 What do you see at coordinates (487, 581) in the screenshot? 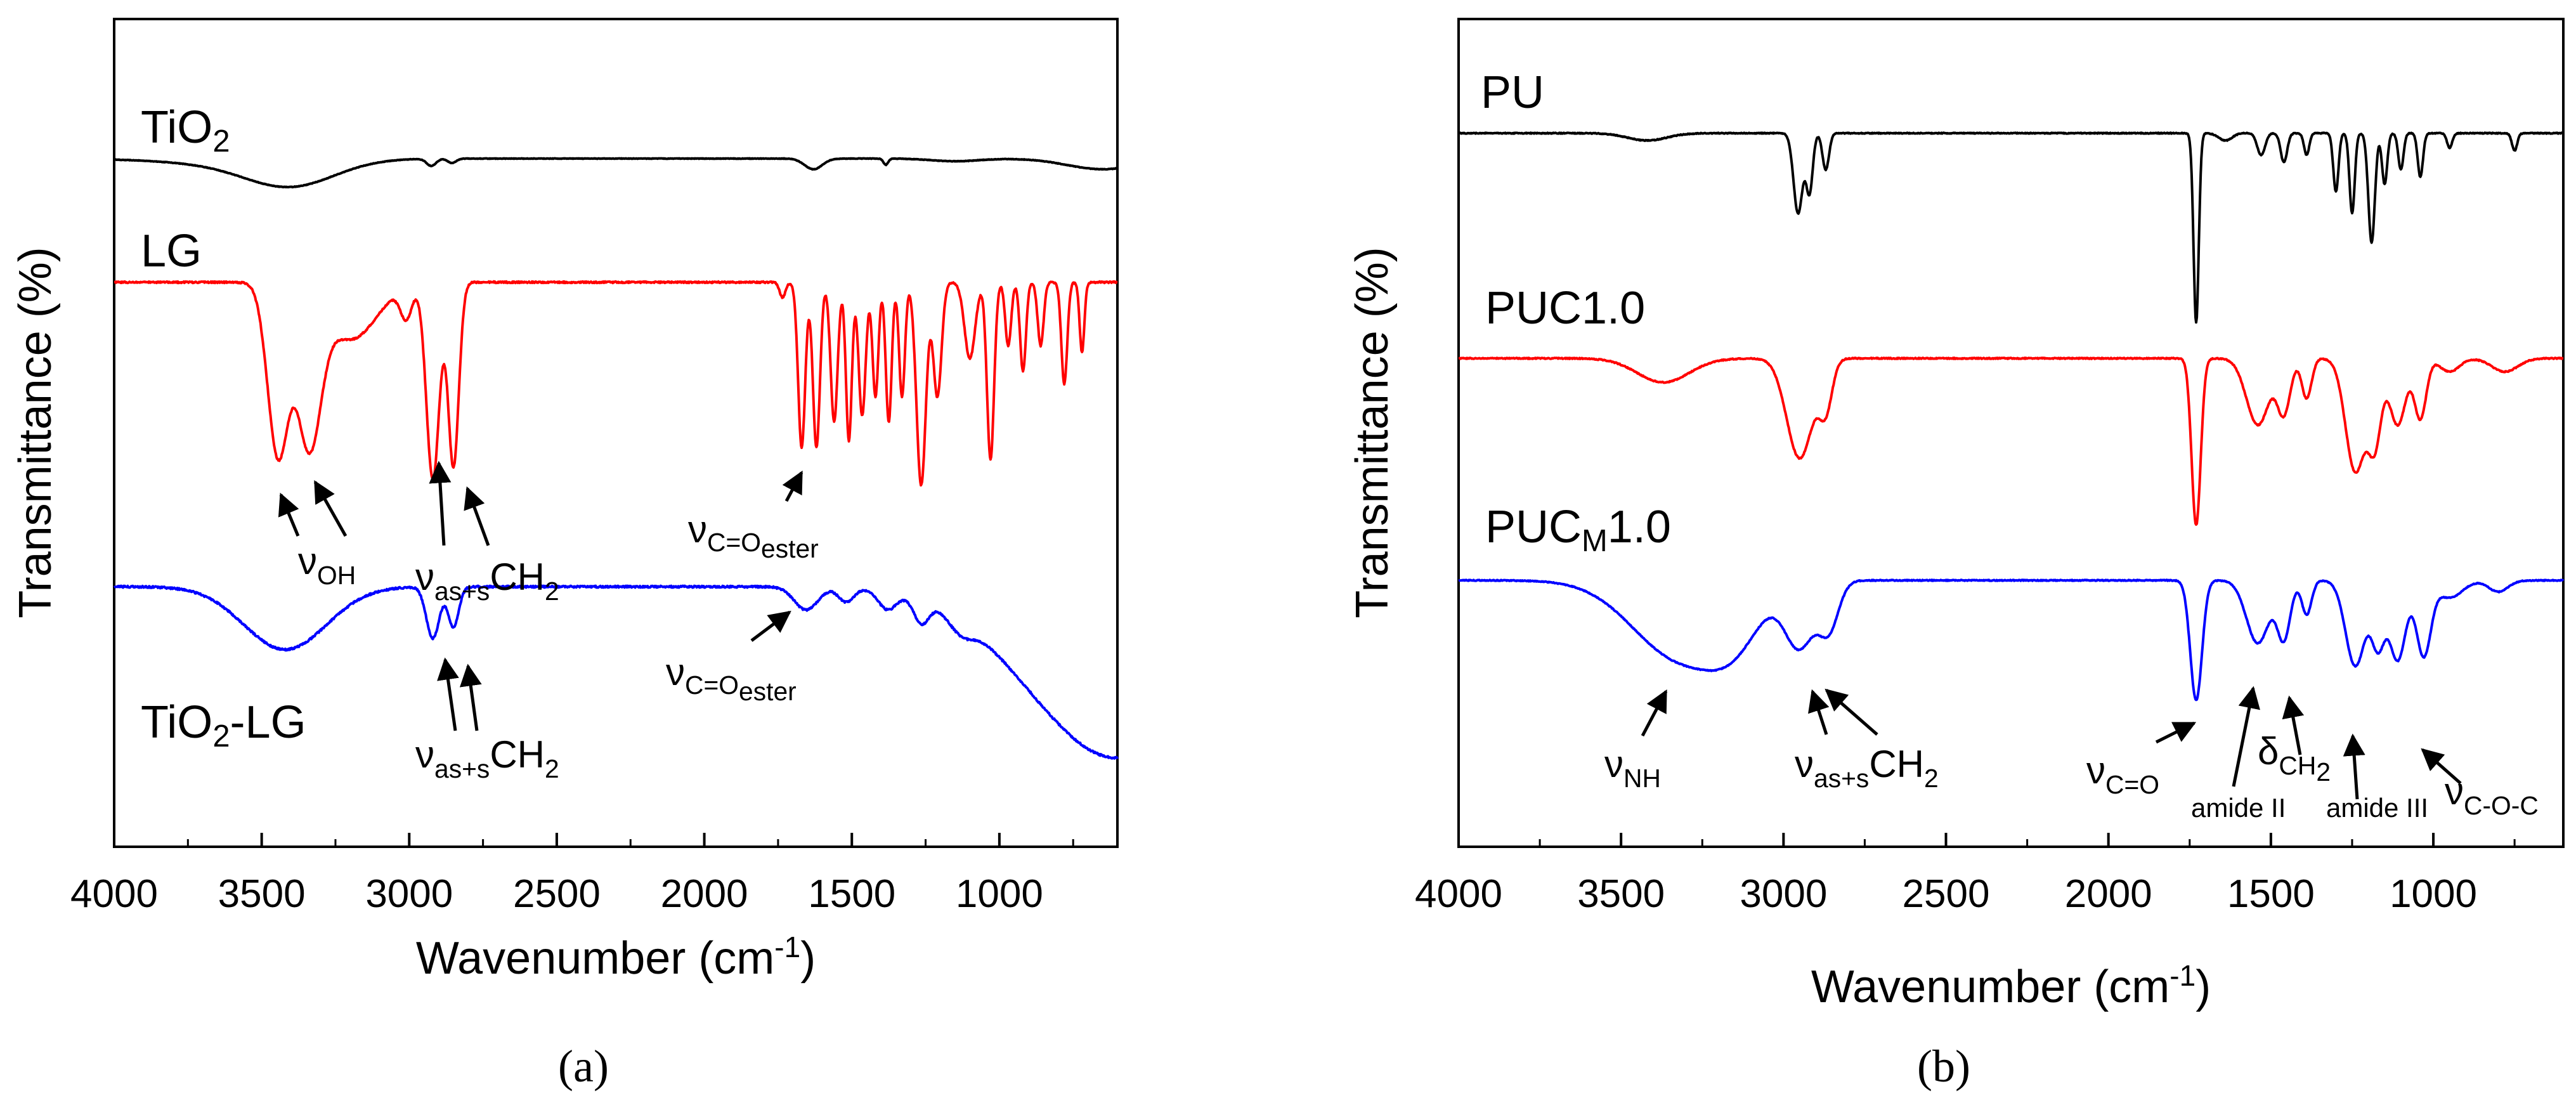
I see `panel-a-annotation-vch2-lg: νas+sCH2` at bounding box center [487, 581].